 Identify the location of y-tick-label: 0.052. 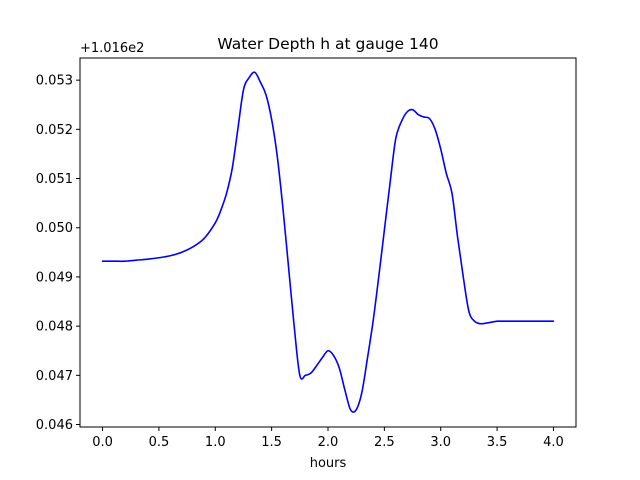
(54, 130).